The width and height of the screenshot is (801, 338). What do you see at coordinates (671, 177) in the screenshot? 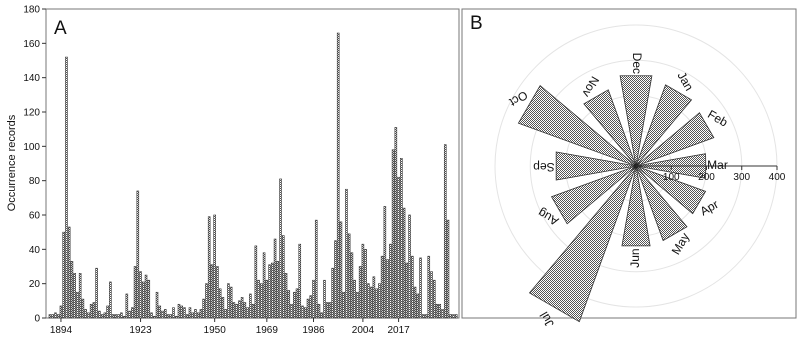
I see `radial-tick-label: 100` at bounding box center [671, 177].